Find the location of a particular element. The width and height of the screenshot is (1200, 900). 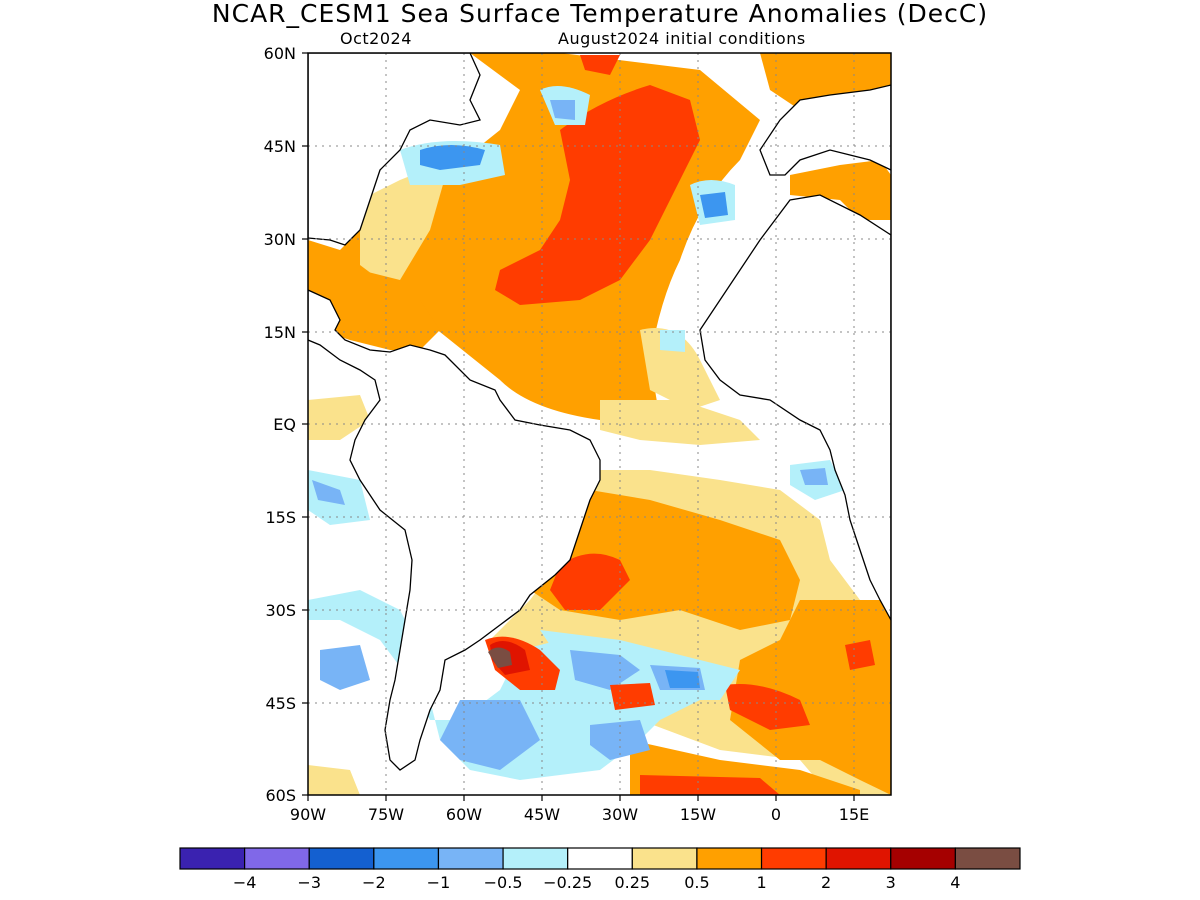

colorbar-label: −2 is located at coordinates (374, 882).